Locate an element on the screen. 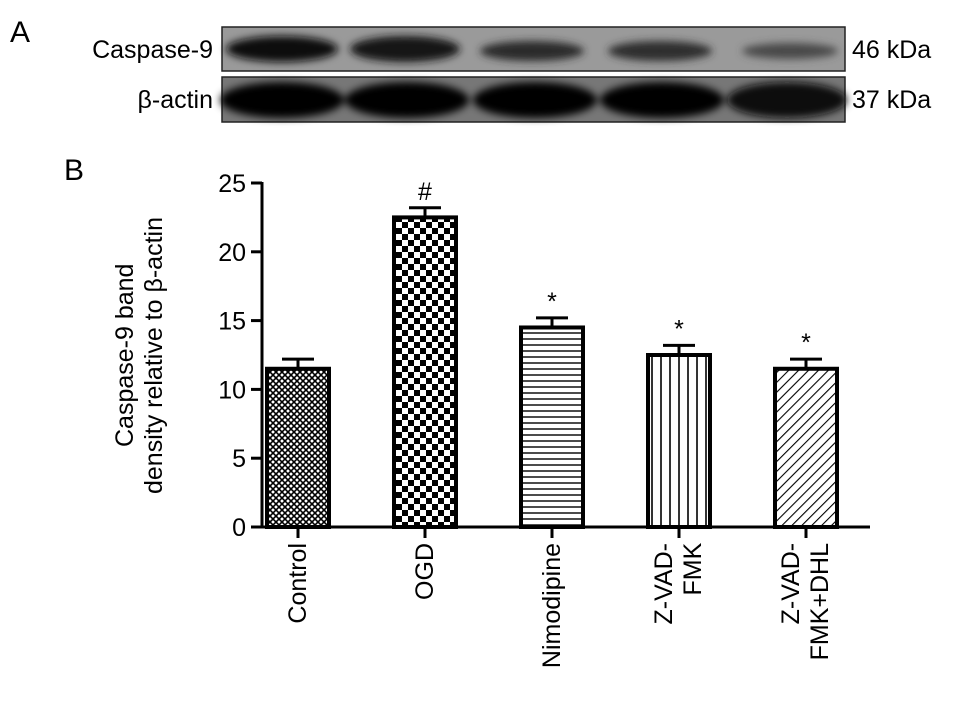  x-tick-label: Nimodipine is located at coordinates (551, 606).